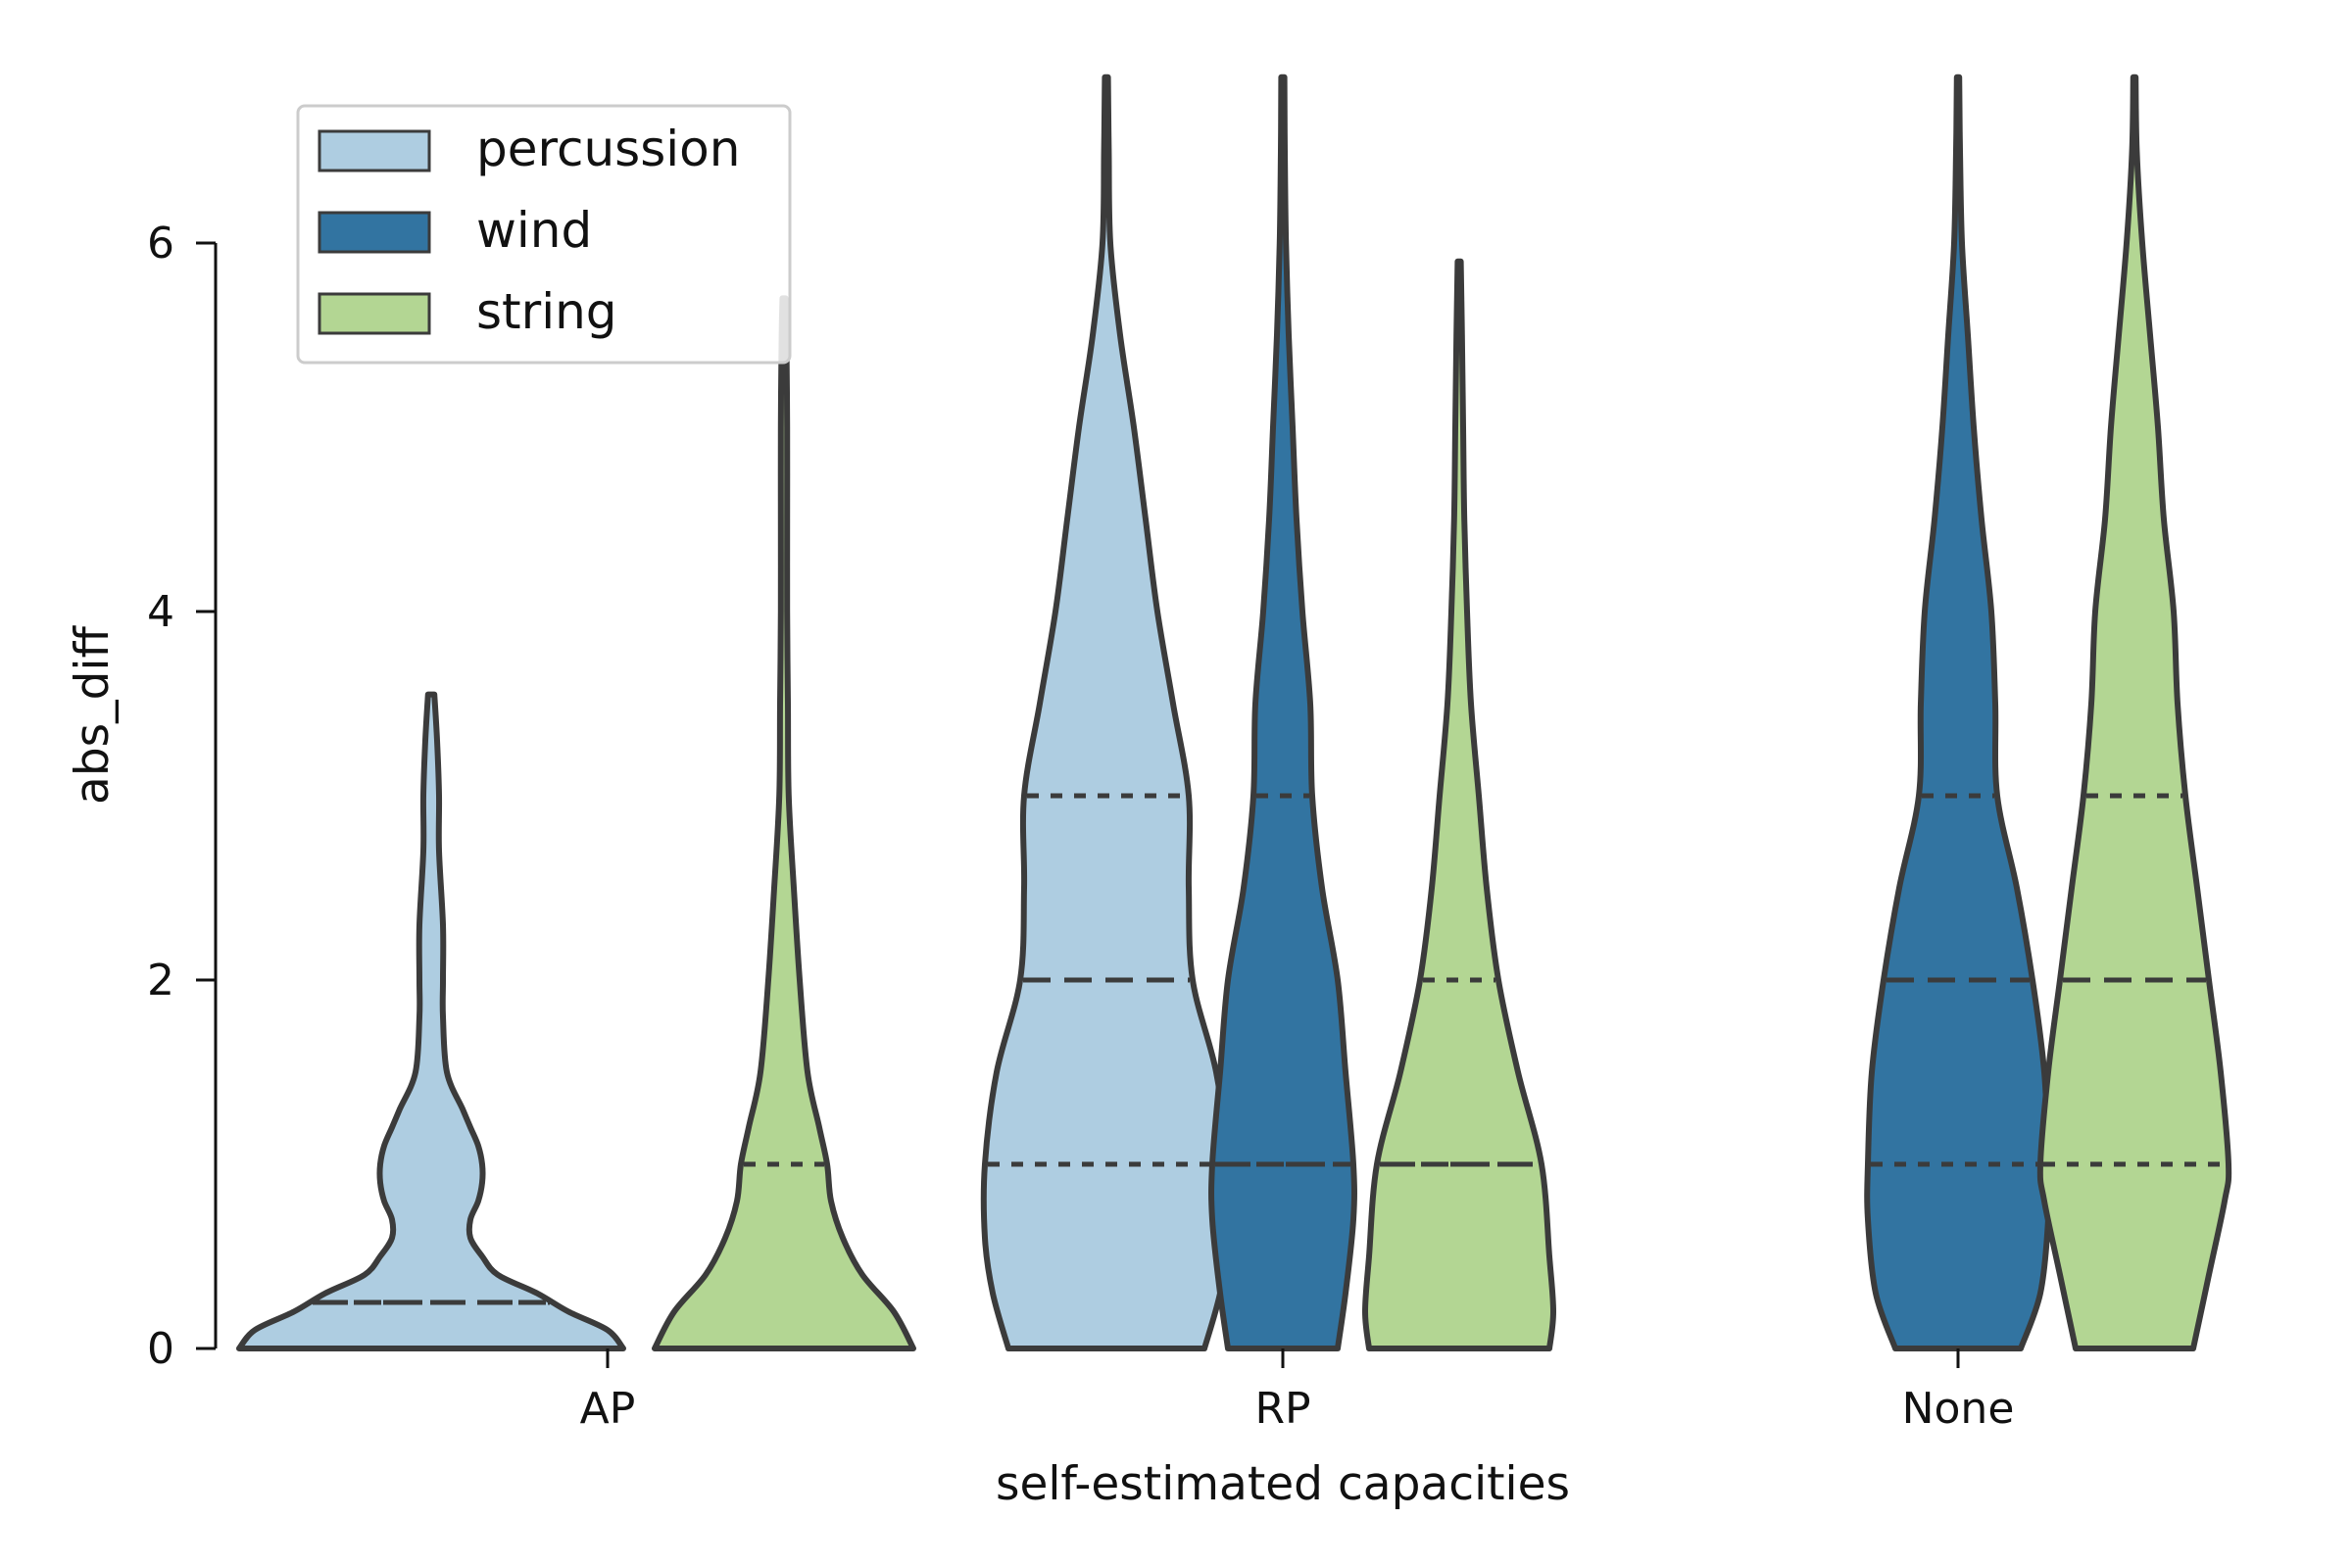  I want to click on violin-wind-RP, so click(1282, 712).